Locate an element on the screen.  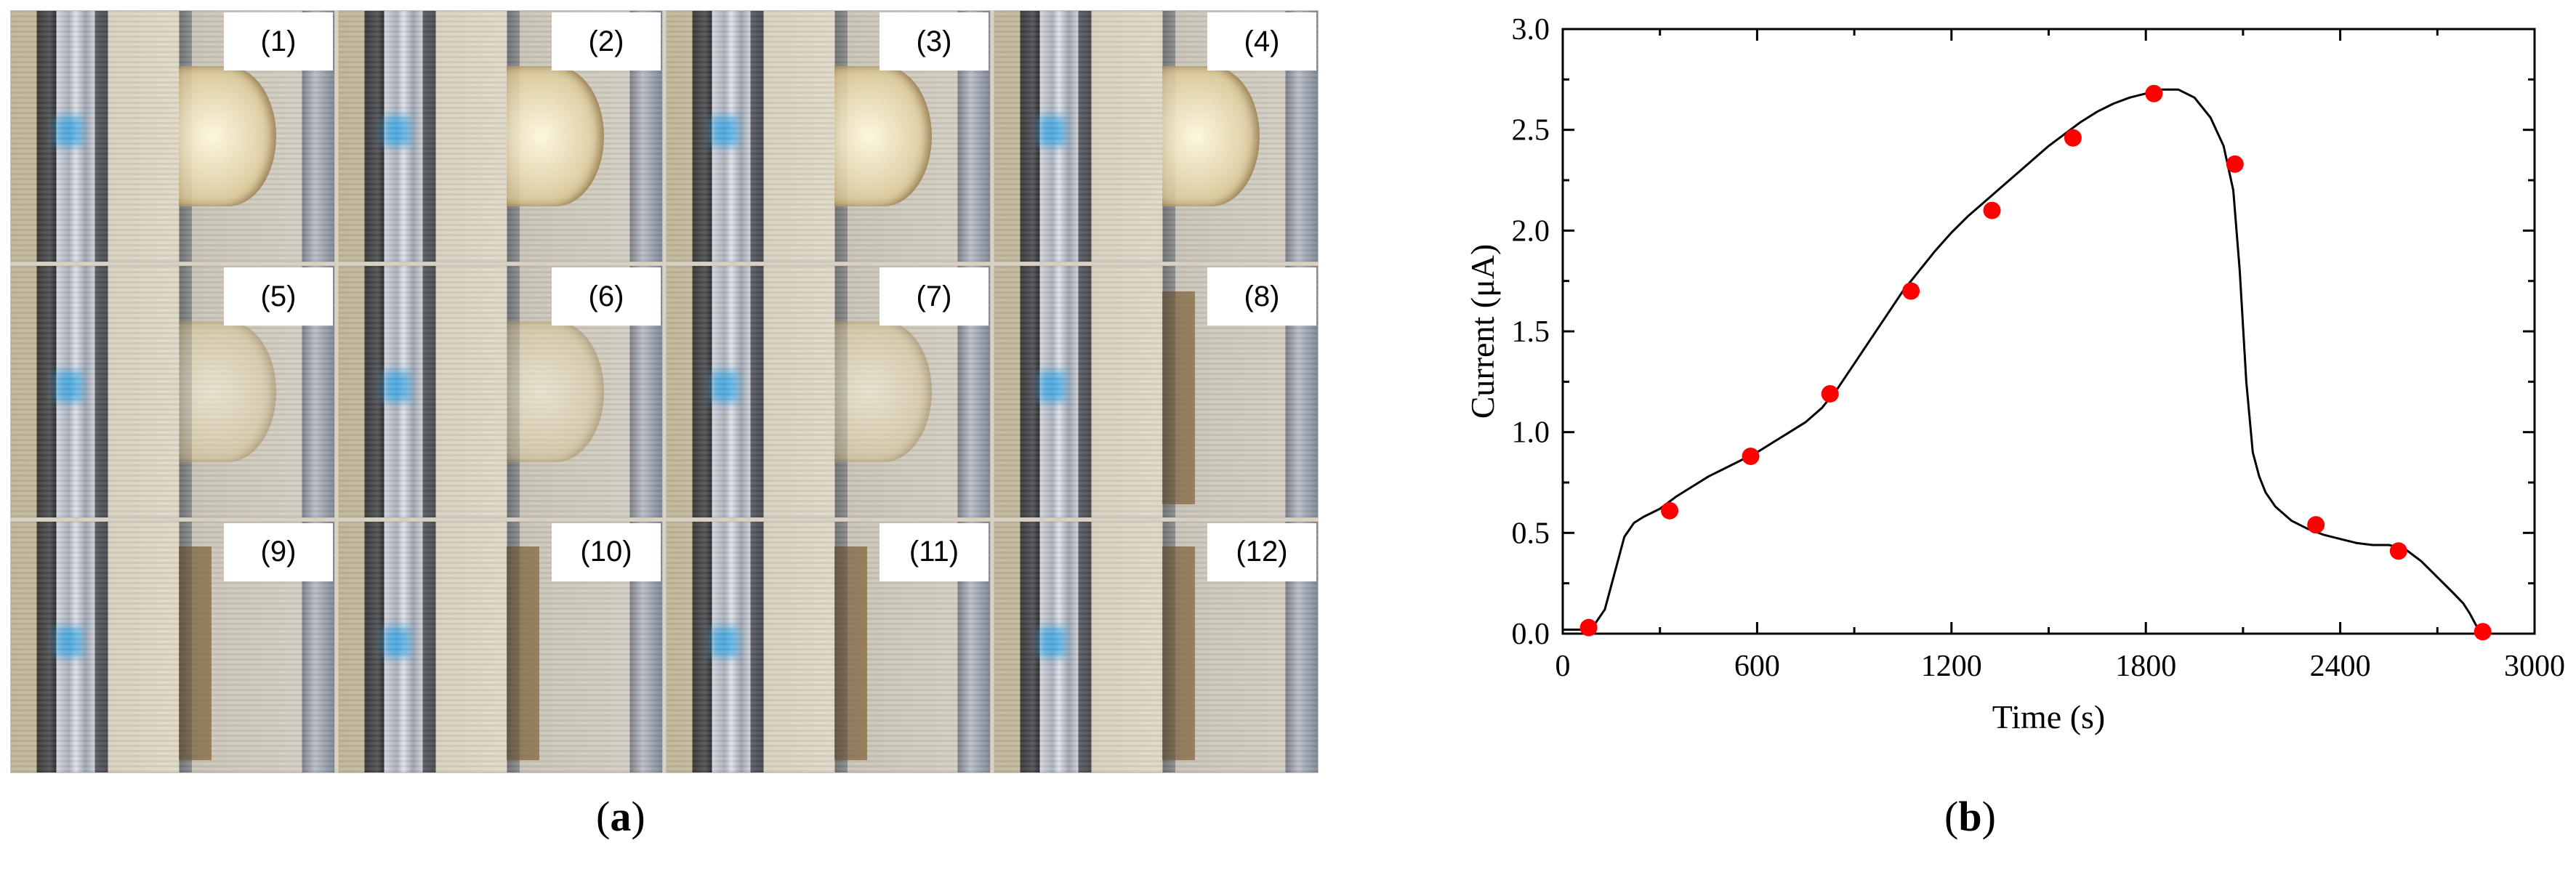
y-tick-label: 3.0 is located at coordinates (1531, 30).